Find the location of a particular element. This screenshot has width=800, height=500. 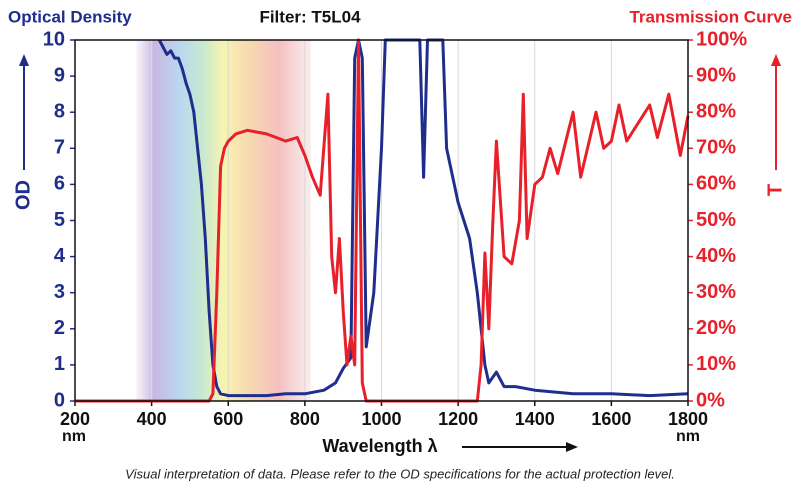

chart-title: Filter: T5L04 is located at coordinates (310, 16).